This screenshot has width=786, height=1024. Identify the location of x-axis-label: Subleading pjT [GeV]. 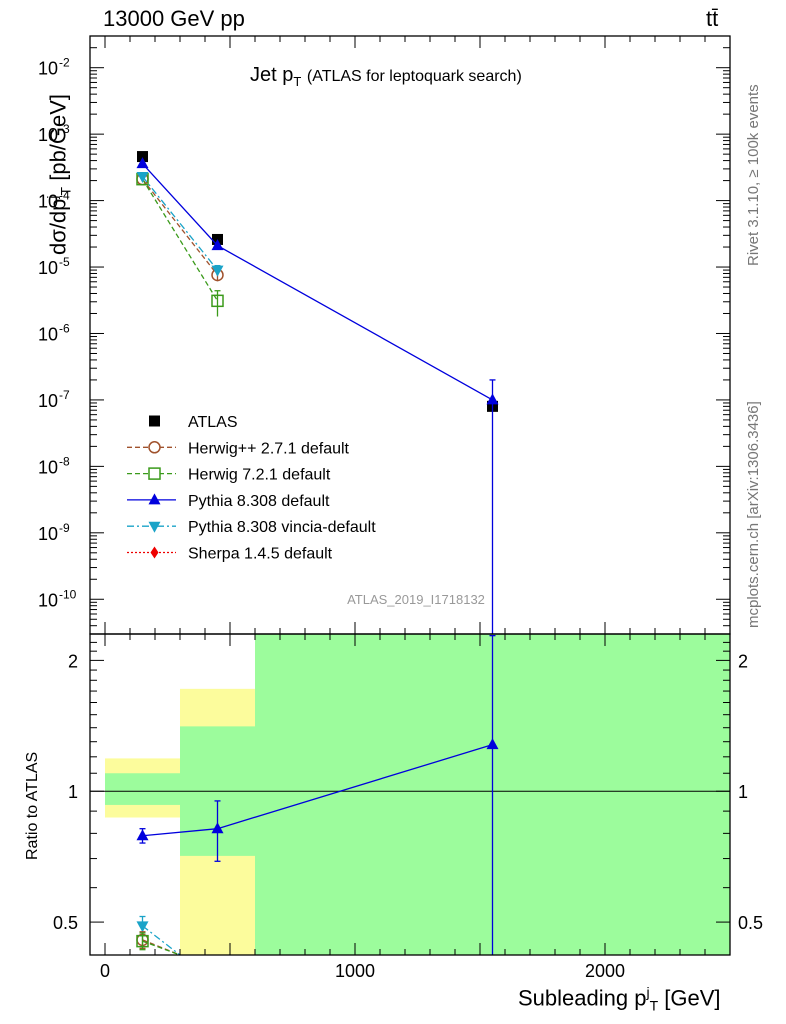
(619, 999).